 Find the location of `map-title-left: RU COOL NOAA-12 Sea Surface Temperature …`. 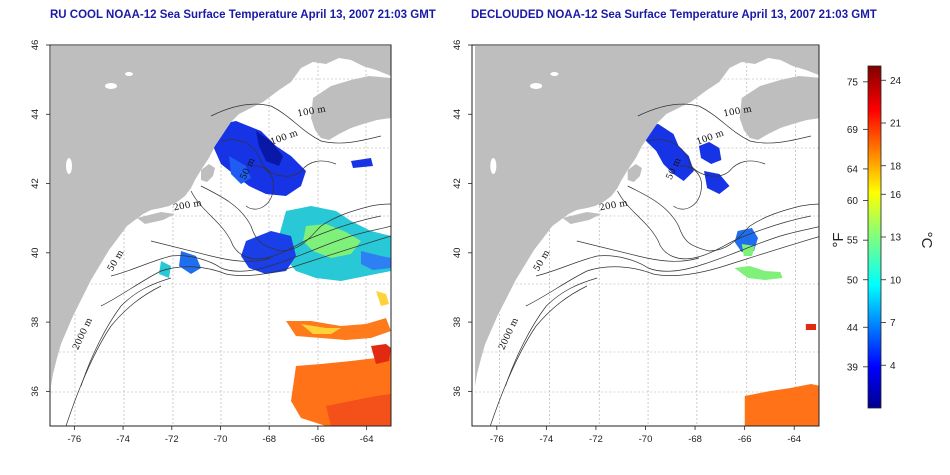

map-title-left: RU COOL NOAA-12 Sea Surface Temperature … is located at coordinates (243, 15).